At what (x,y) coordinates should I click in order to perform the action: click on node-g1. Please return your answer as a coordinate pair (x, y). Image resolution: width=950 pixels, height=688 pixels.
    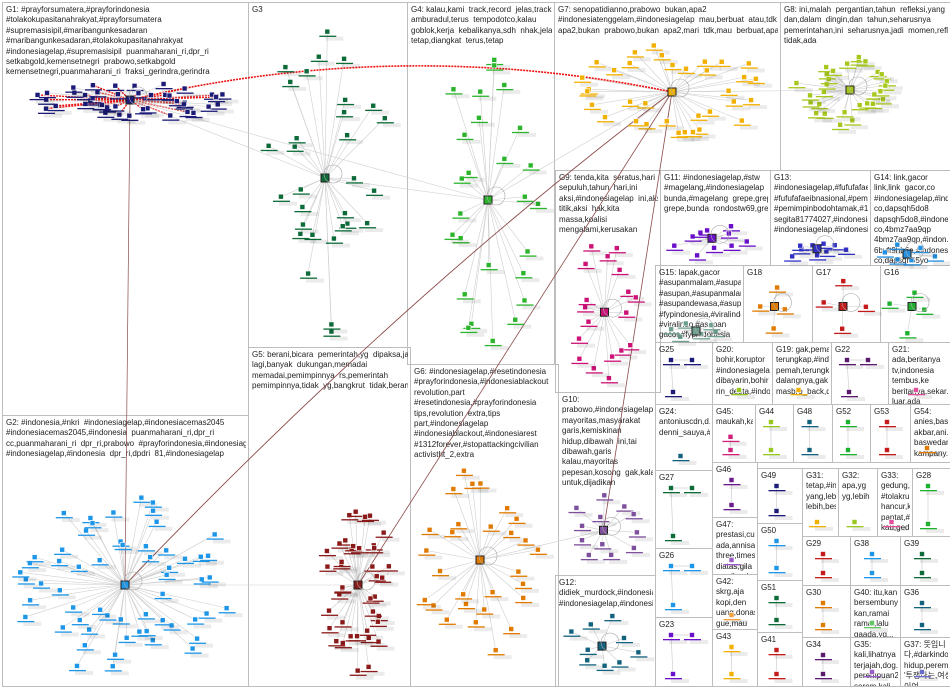
    Looking at the image, I should click on (169, 95).